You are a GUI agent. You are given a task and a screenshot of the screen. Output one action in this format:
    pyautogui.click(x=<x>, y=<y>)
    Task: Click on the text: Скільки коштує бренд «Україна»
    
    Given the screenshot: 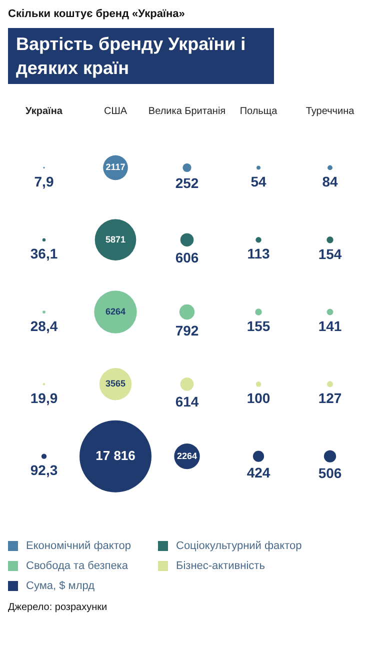 What is the action you would take?
    pyautogui.click(x=97, y=14)
    